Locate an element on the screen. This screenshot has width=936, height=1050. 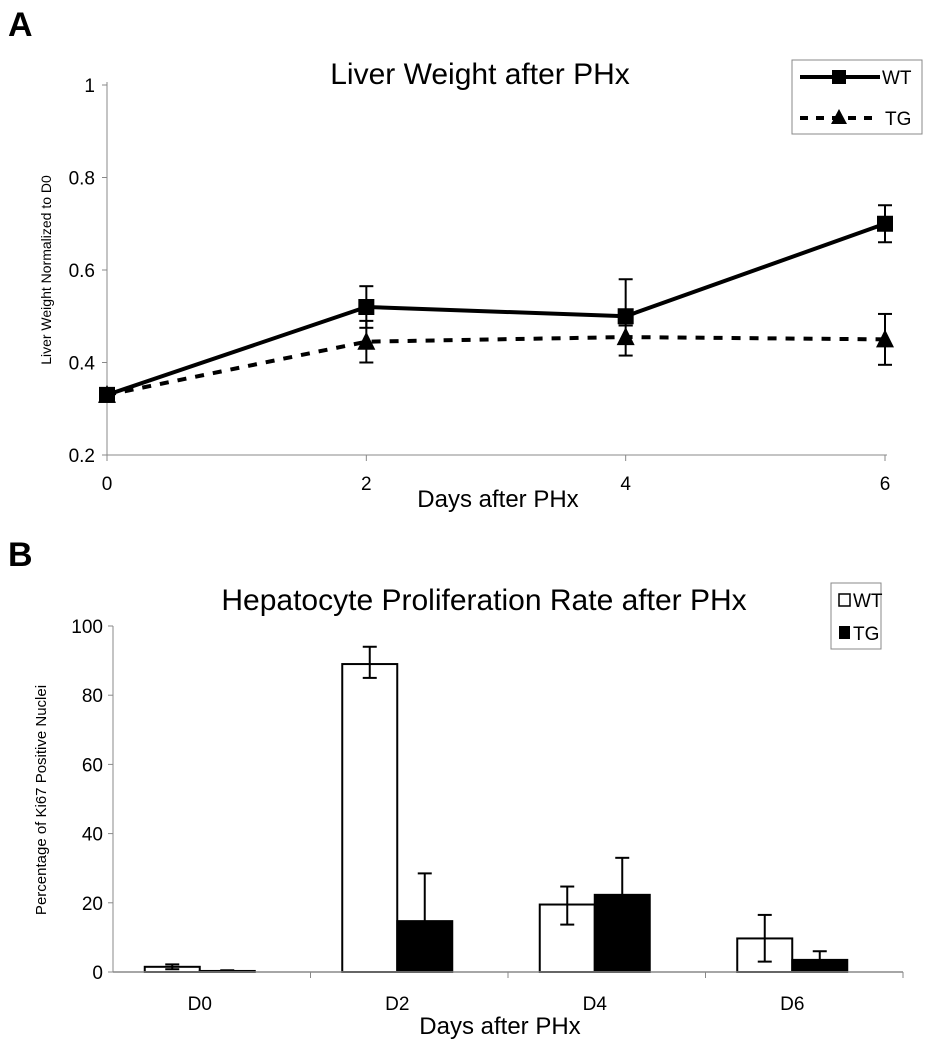
legend-marker-tg is located at coordinates (839, 116).